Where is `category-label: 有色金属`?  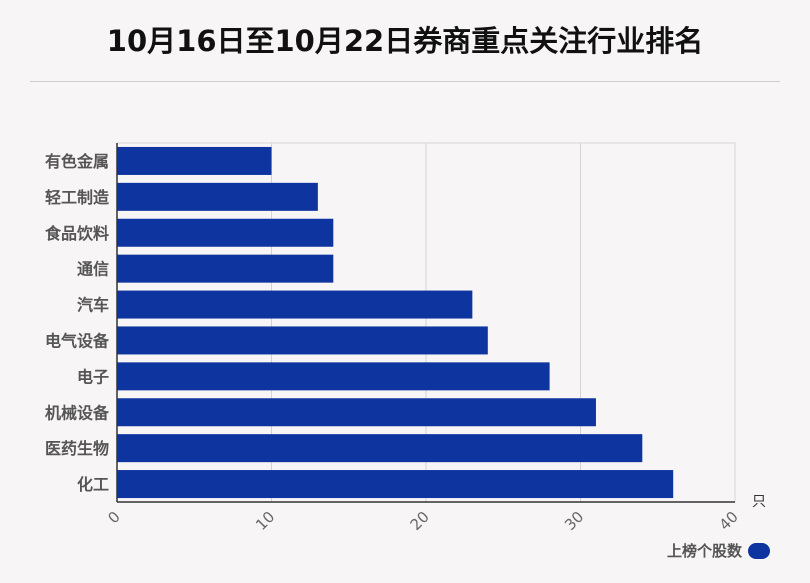
category-label: 有色金属 is located at coordinates (77, 161).